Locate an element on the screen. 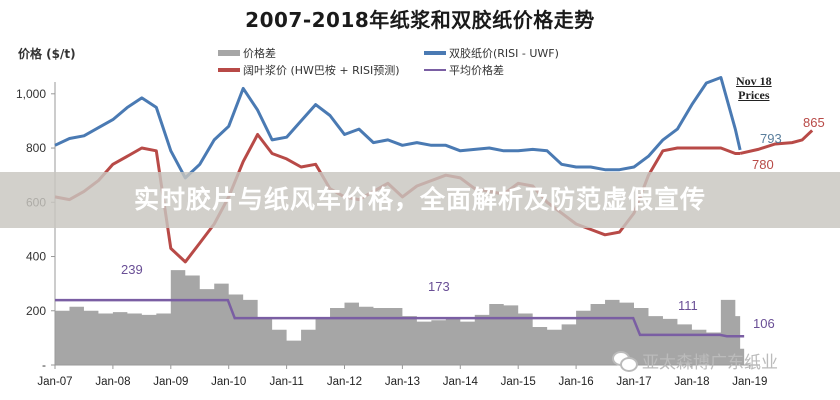 The width and height of the screenshot is (840, 400). svg-text: 800 is located at coordinates (36, 148).